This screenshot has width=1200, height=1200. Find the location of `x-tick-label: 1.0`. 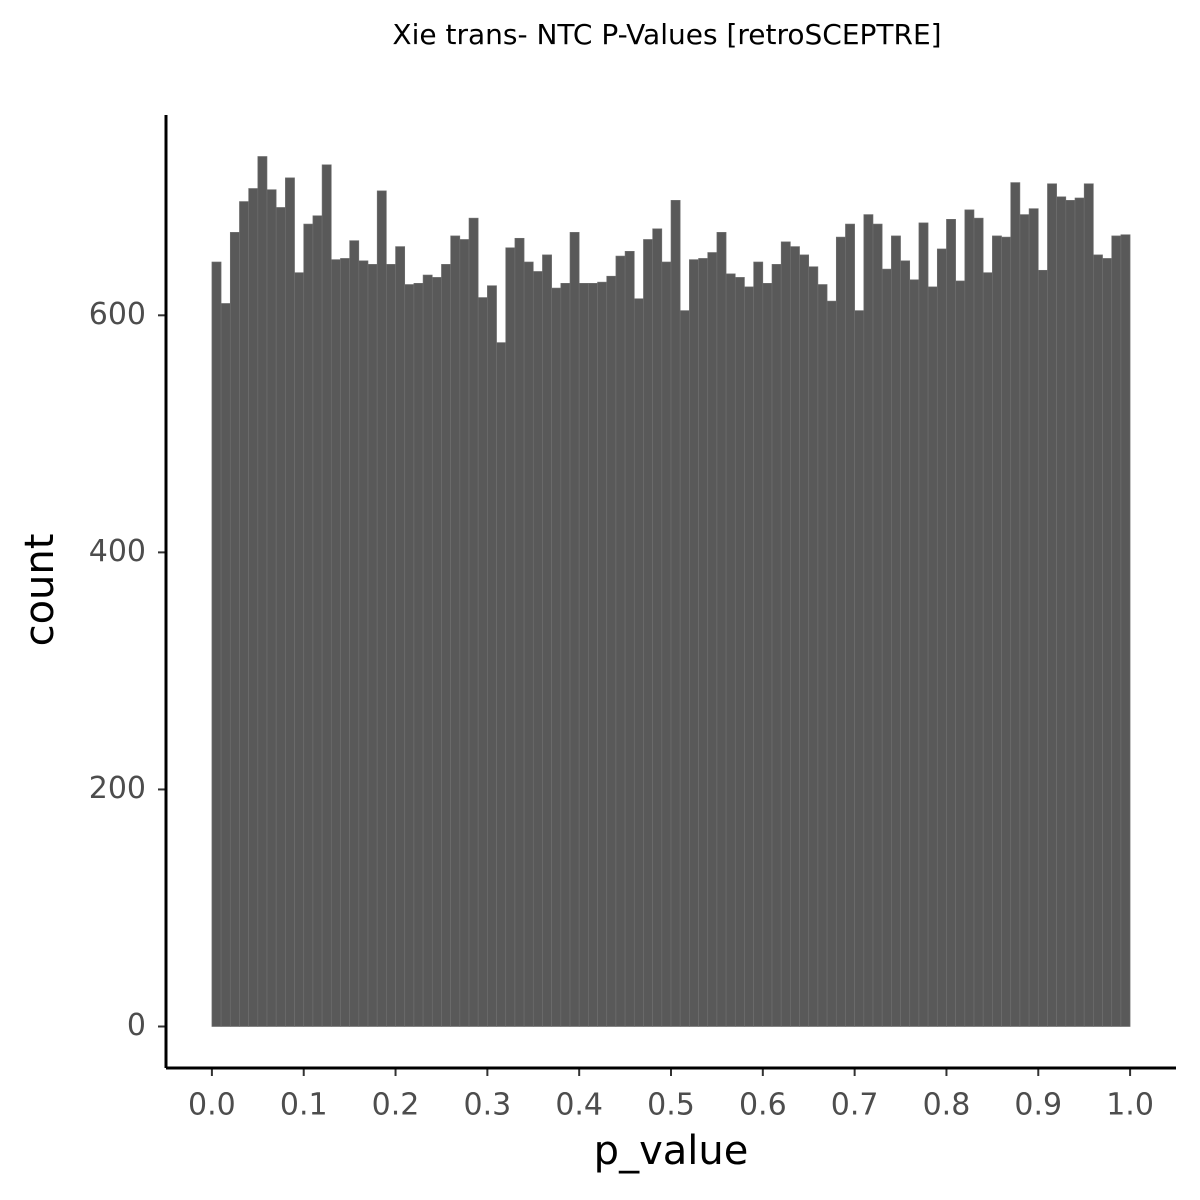

x-tick-label: 1.0 is located at coordinates (1130, 1105).